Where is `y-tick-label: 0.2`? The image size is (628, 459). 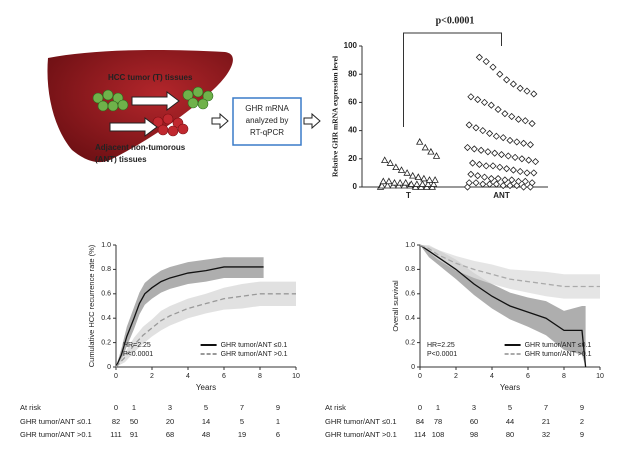
y-tick-label: 0.2 is located at coordinates (106, 342).